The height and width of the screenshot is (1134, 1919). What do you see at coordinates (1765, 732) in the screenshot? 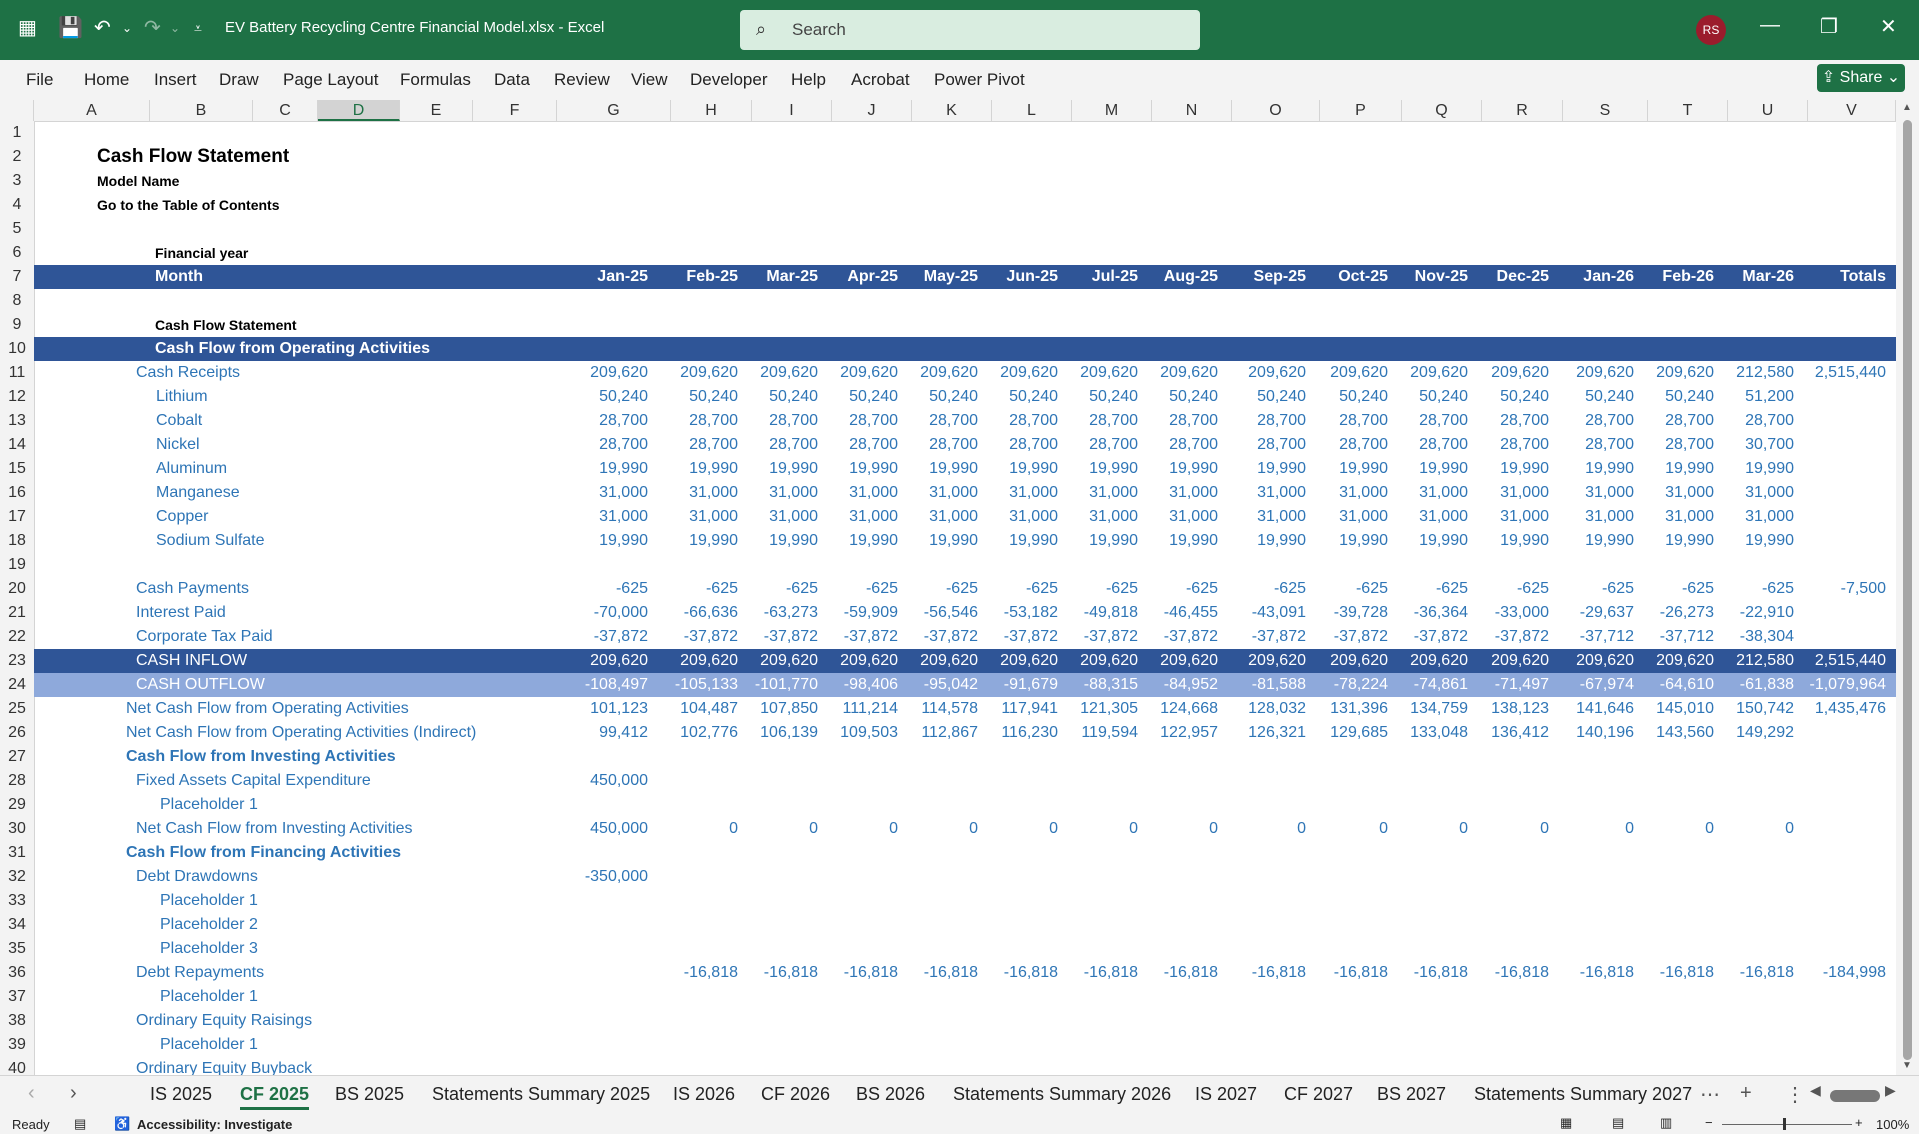
I see `value-cell: 149,292` at bounding box center [1765, 732].